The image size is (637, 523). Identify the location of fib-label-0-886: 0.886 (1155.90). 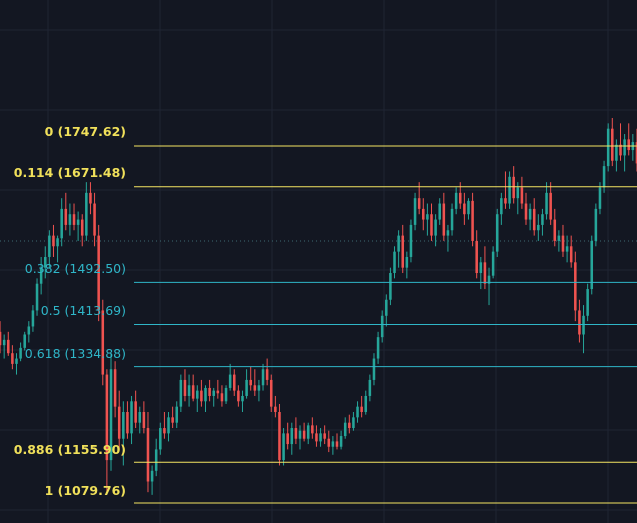
(69, 449).